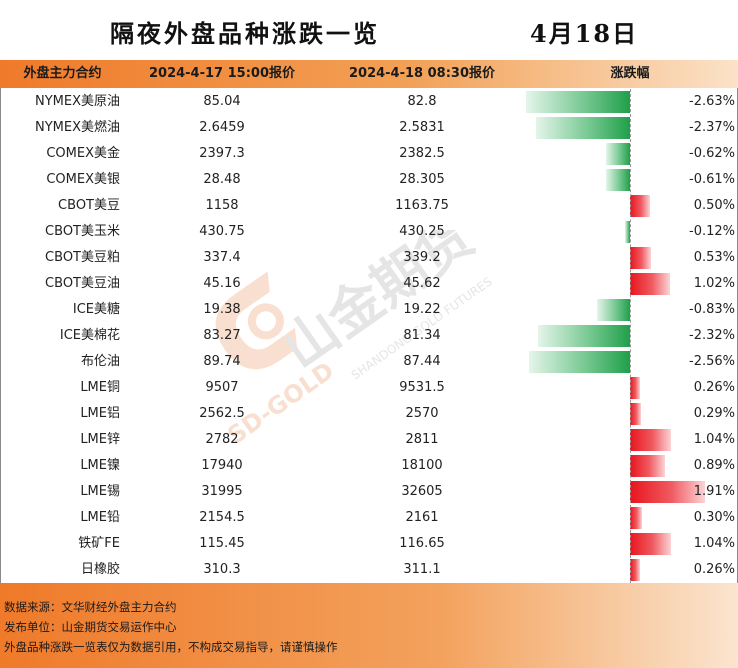 The width and height of the screenshot is (738, 668). What do you see at coordinates (422, 543) in the screenshot?
I see `price-curr: 116.65` at bounding box center [422, 543].